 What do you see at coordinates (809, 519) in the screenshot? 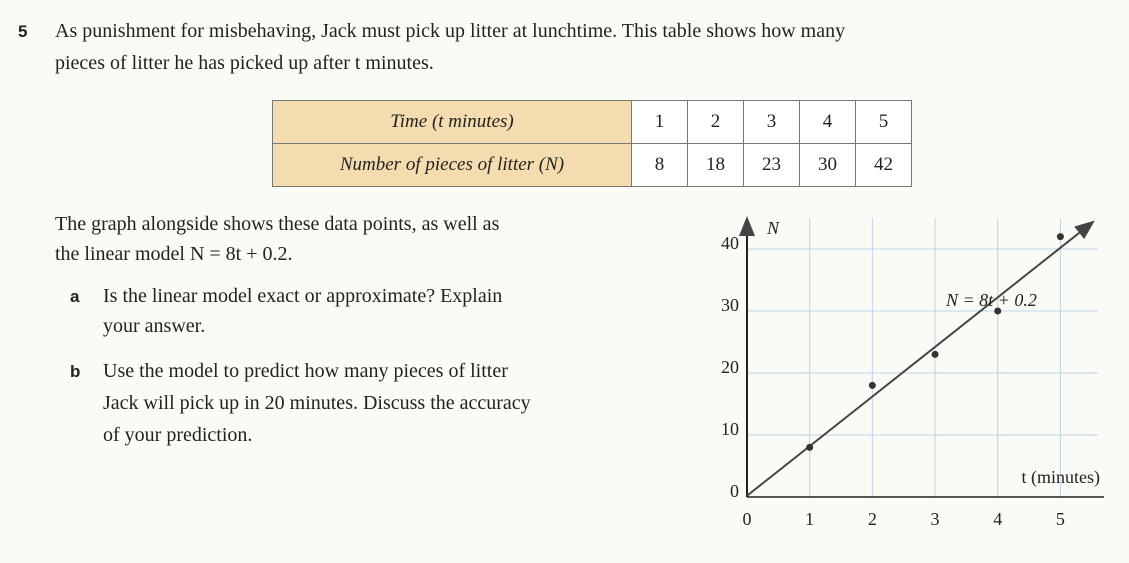
I see `x-tick-label: 1` at bounding box center [809, 519].